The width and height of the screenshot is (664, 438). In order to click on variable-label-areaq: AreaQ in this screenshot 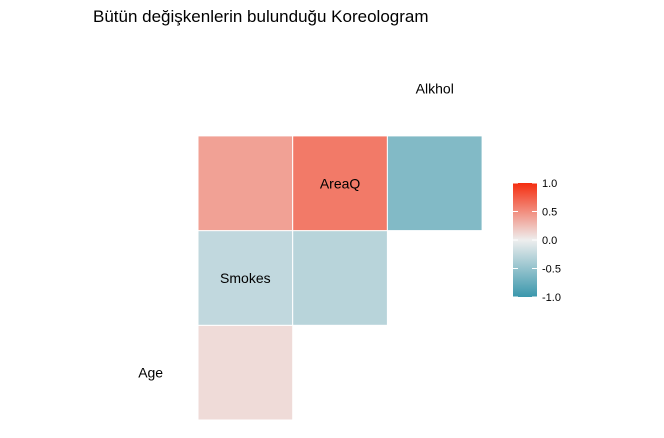, I will do `click(340, 183)`.